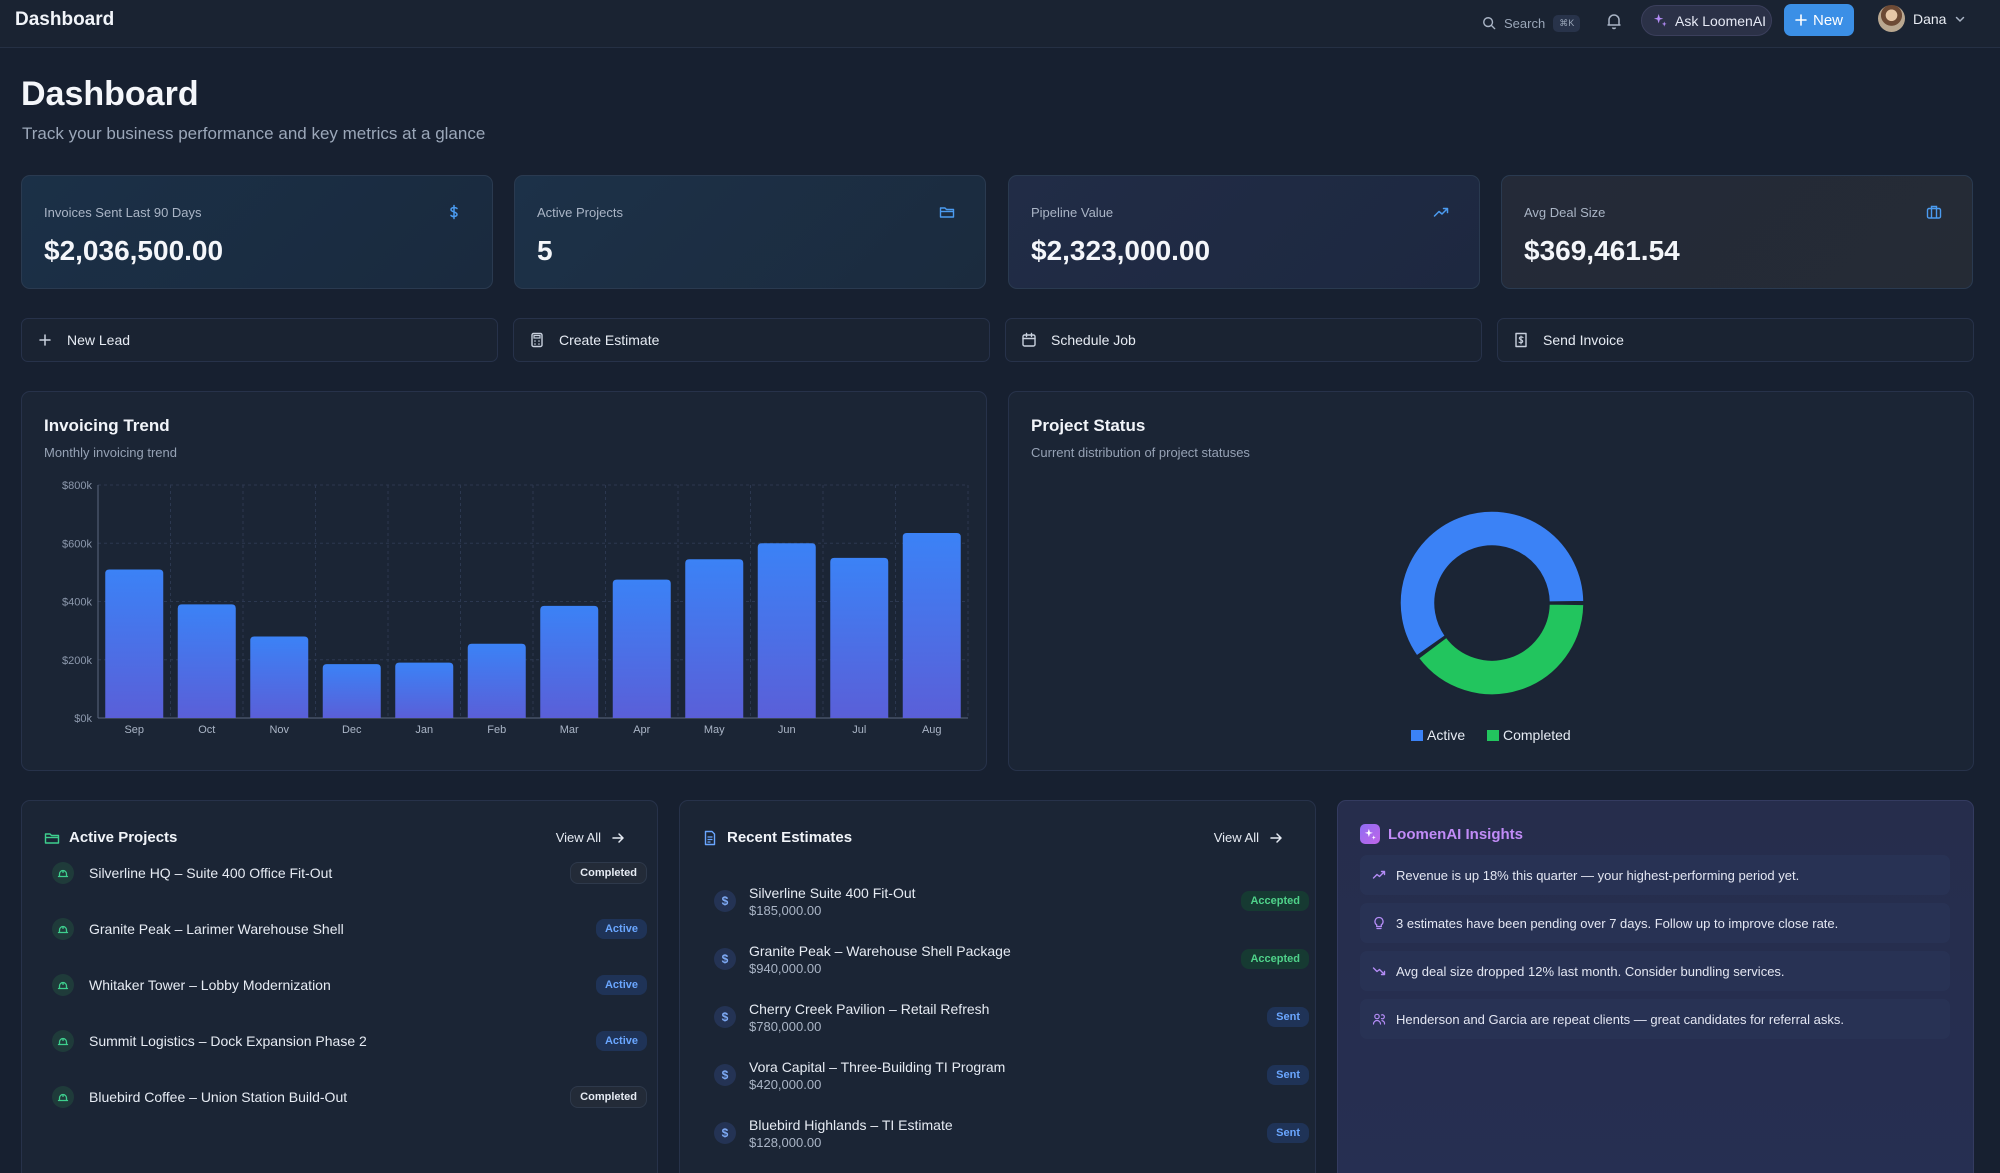  Describe the element at coordinates (877, 1066) in the screenshot. I see `estimate-name: Vora Capital – Three-Building TI Program` at that location.